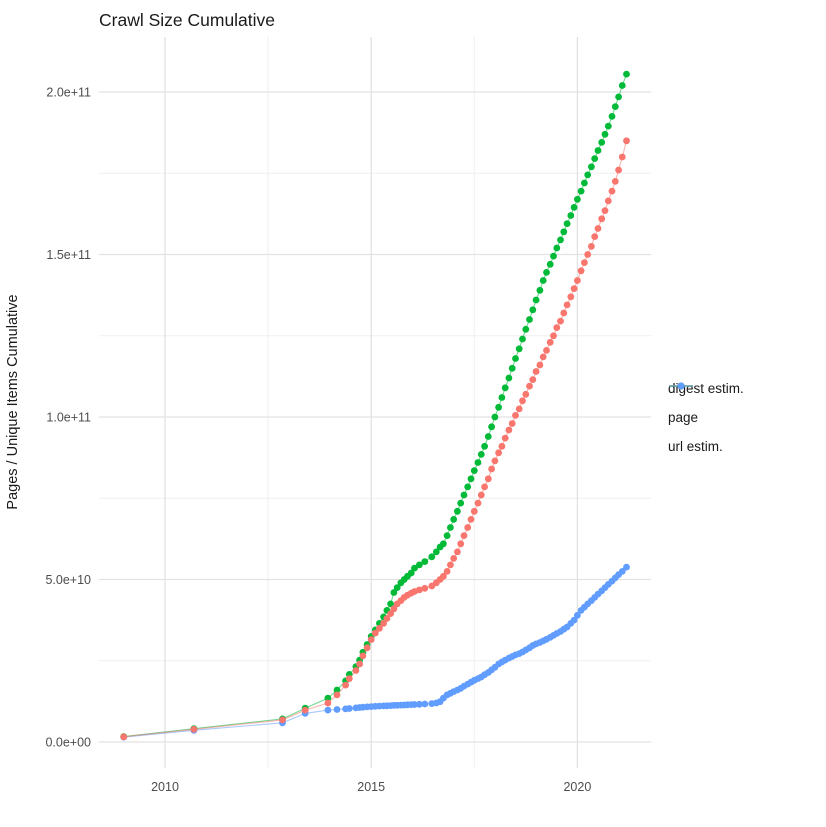 The width and height of the screenshot is (826, 827). What do you see at coordinates (68, 418) in the screenshot?
I see `y-tick-label: 1.0e+11` at bounding box center [68, 418].